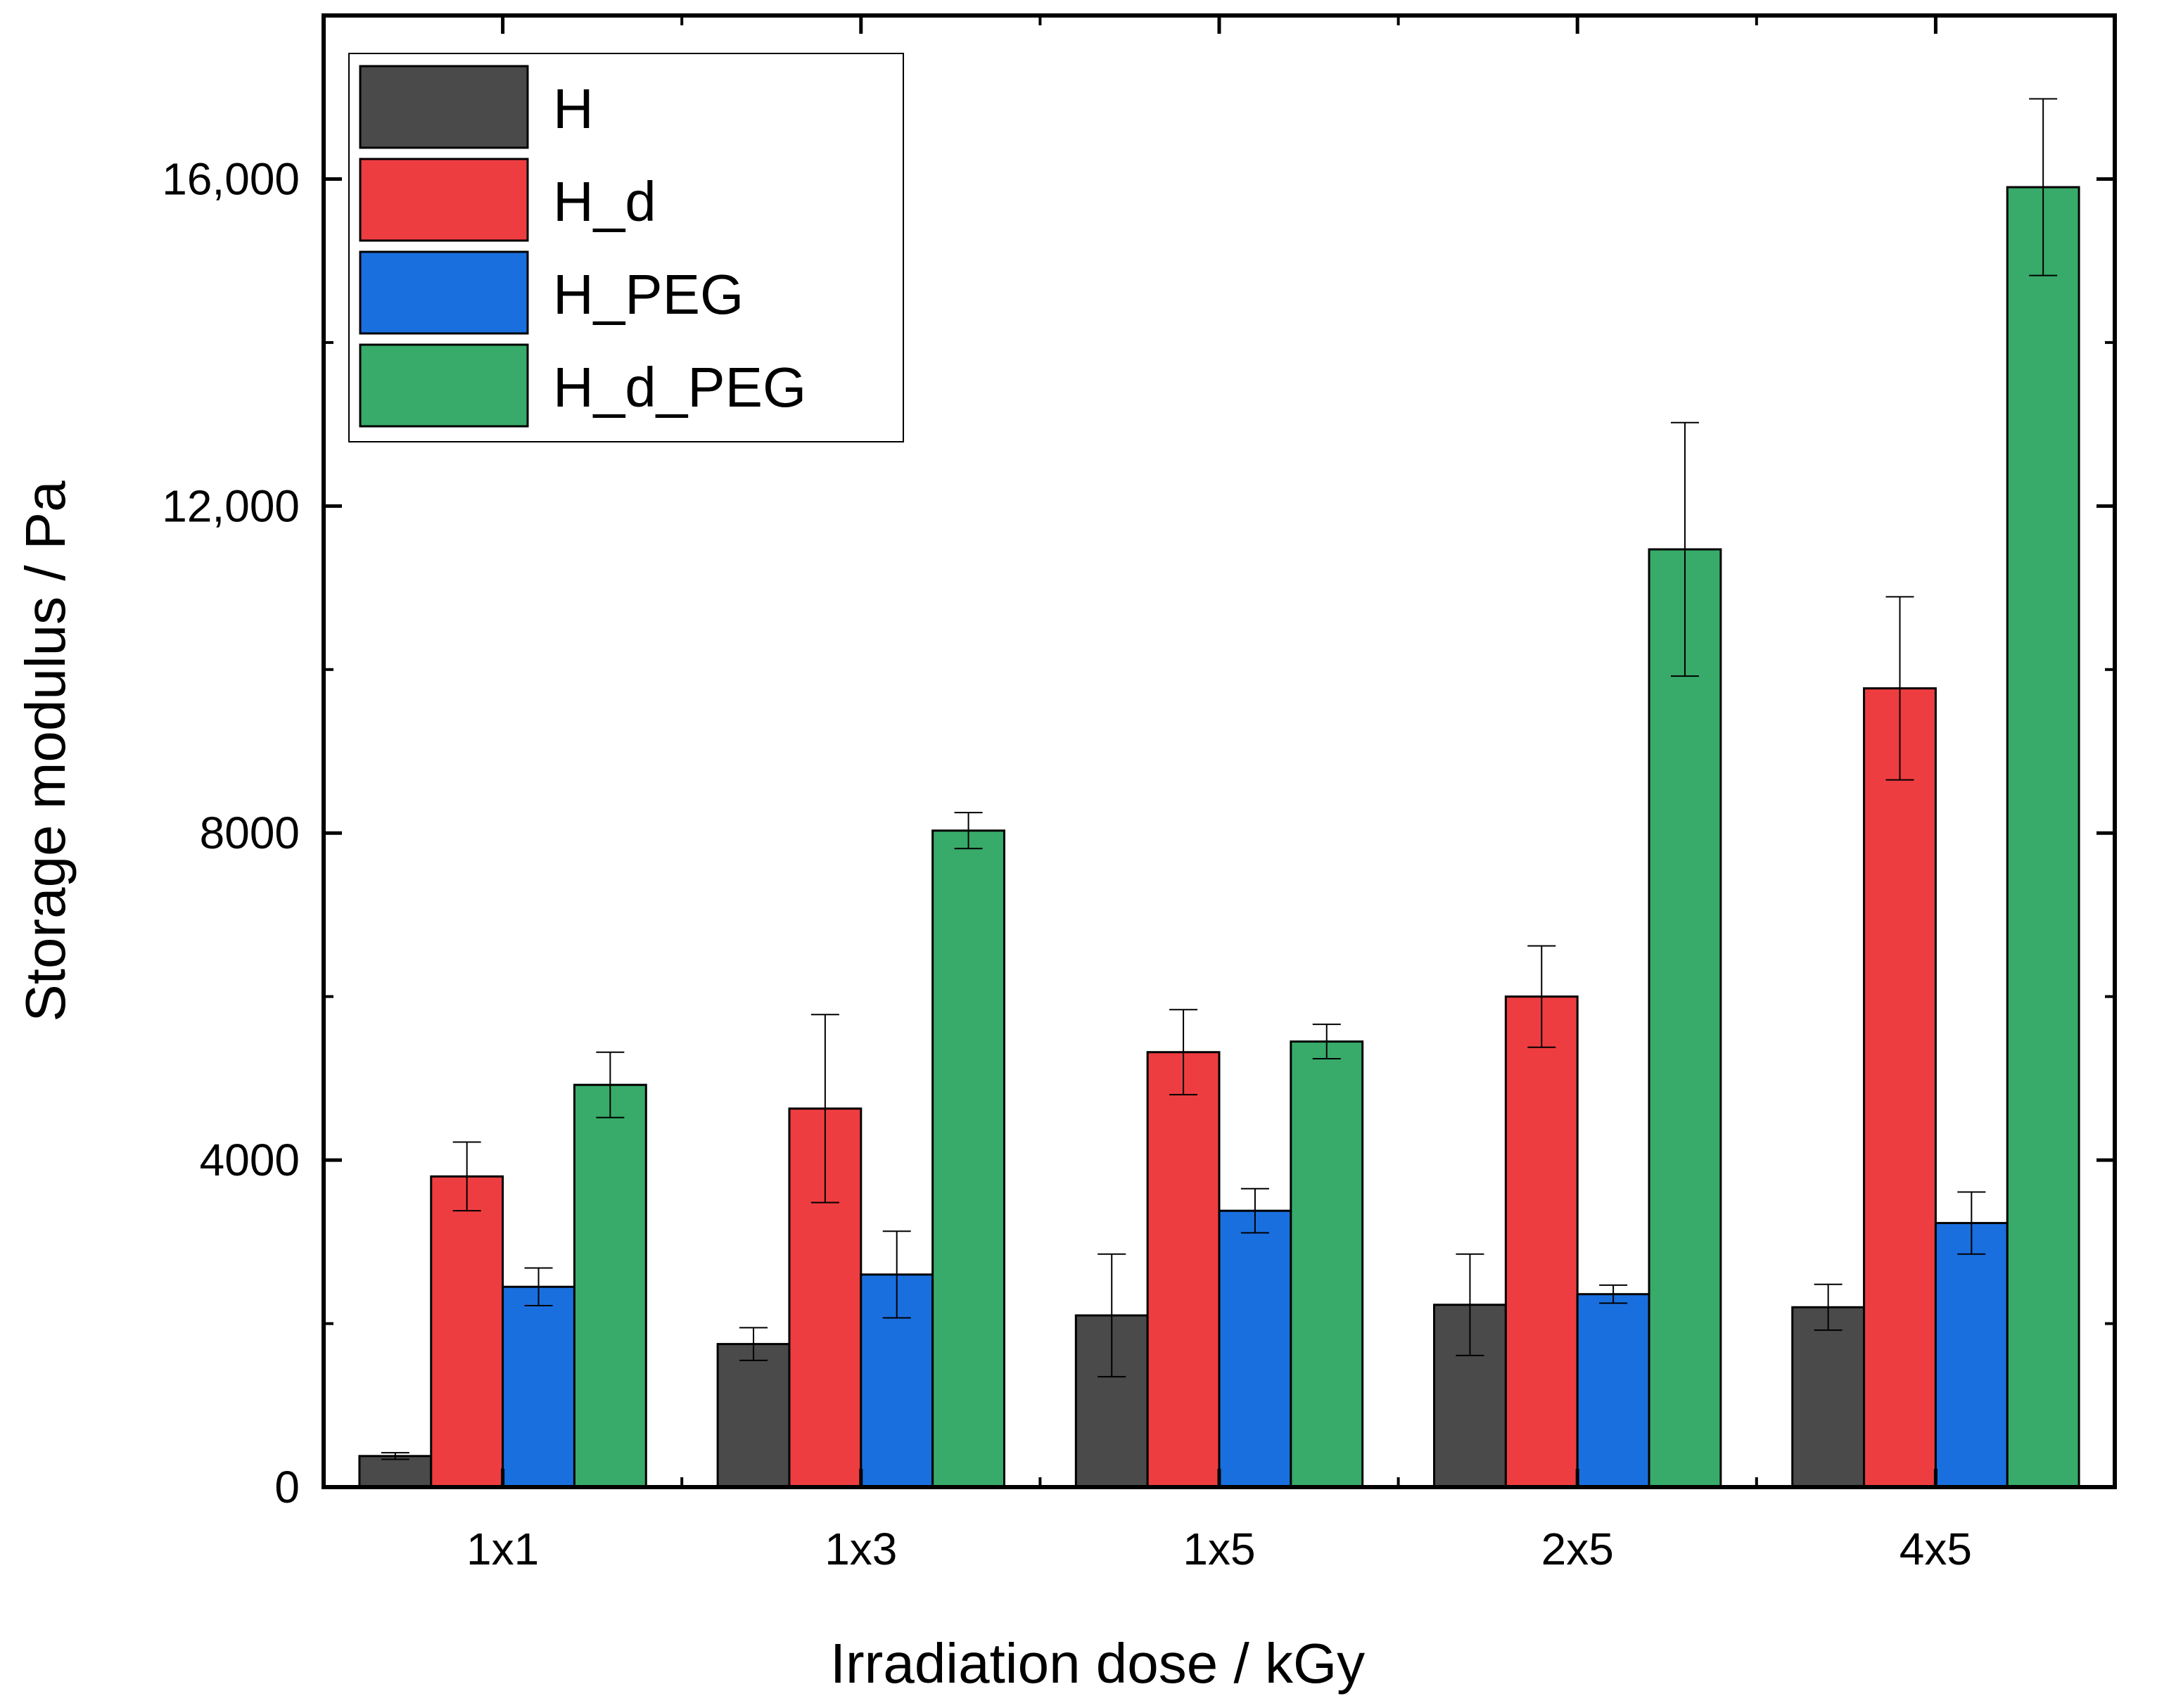 Image resolution: width=2157 pixels, height=1708 pixels. Describe the element at coordinates (1327, 1264) in the screenshot. I see `bar-h-d-peg-1x5` at that location.